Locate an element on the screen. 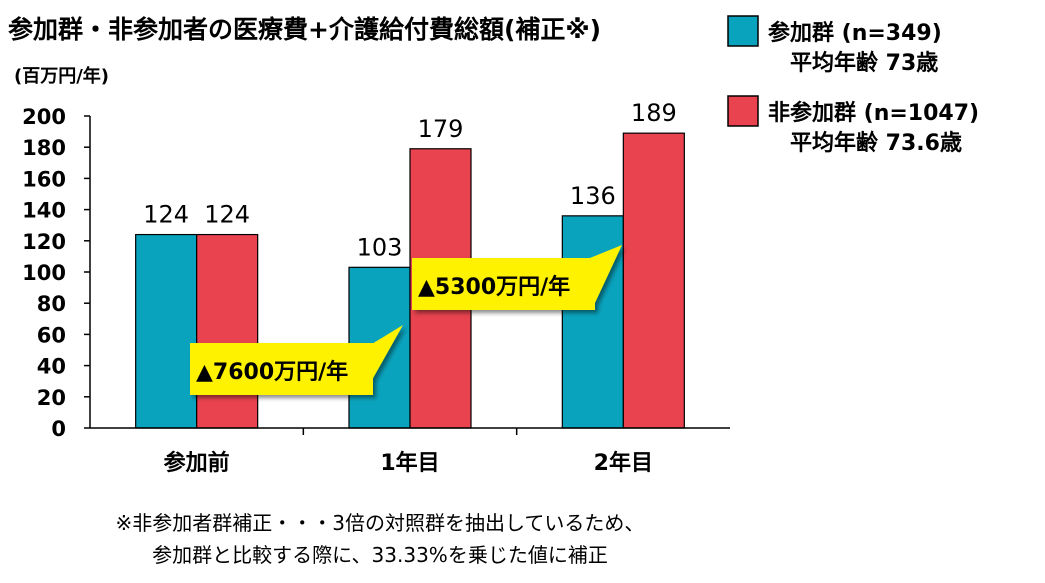  y-tick-label: 0 is located at coordinates (58, 429).